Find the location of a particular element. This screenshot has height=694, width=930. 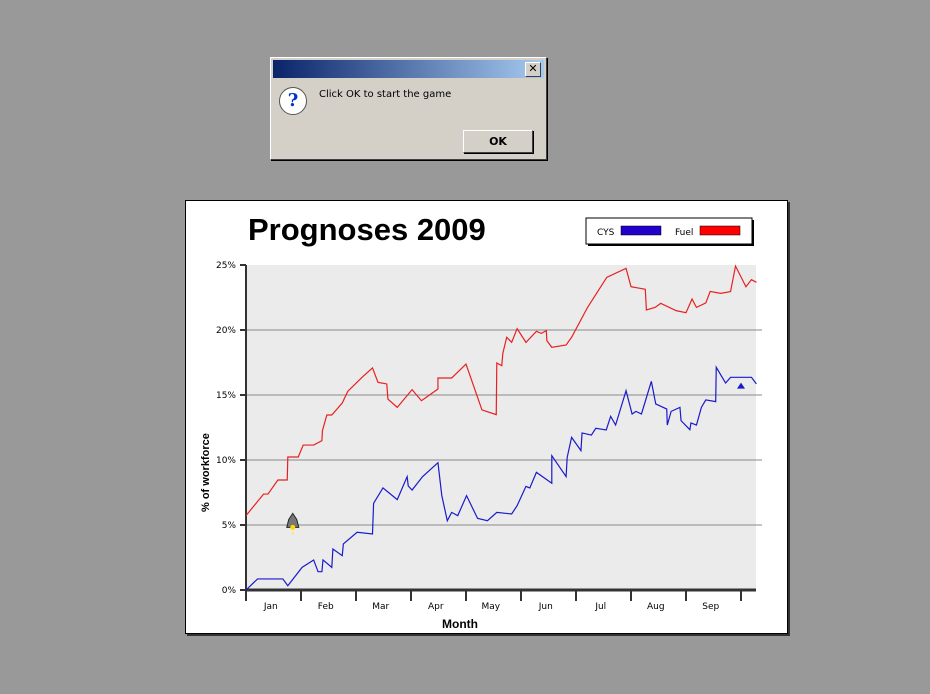

x-tick-label: Aug is located at coordinates (656, 607).